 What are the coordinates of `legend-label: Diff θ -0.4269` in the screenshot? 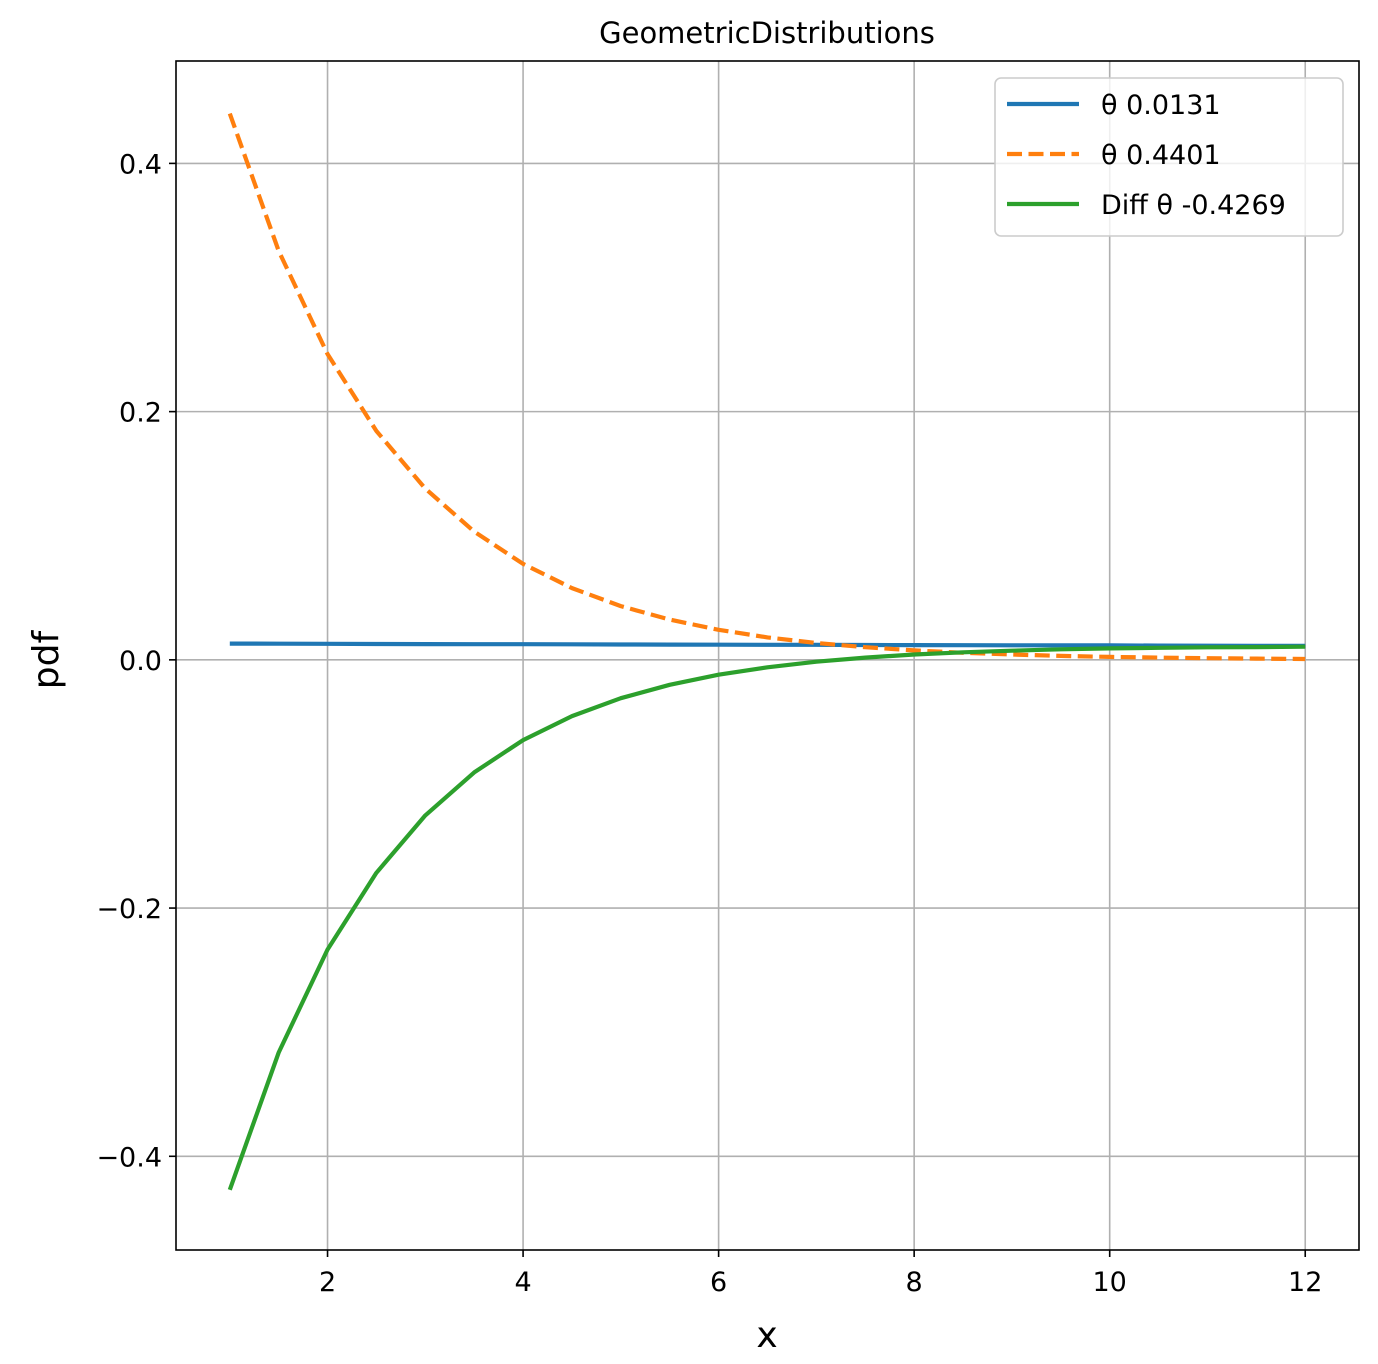 It's located at (1193, 205).